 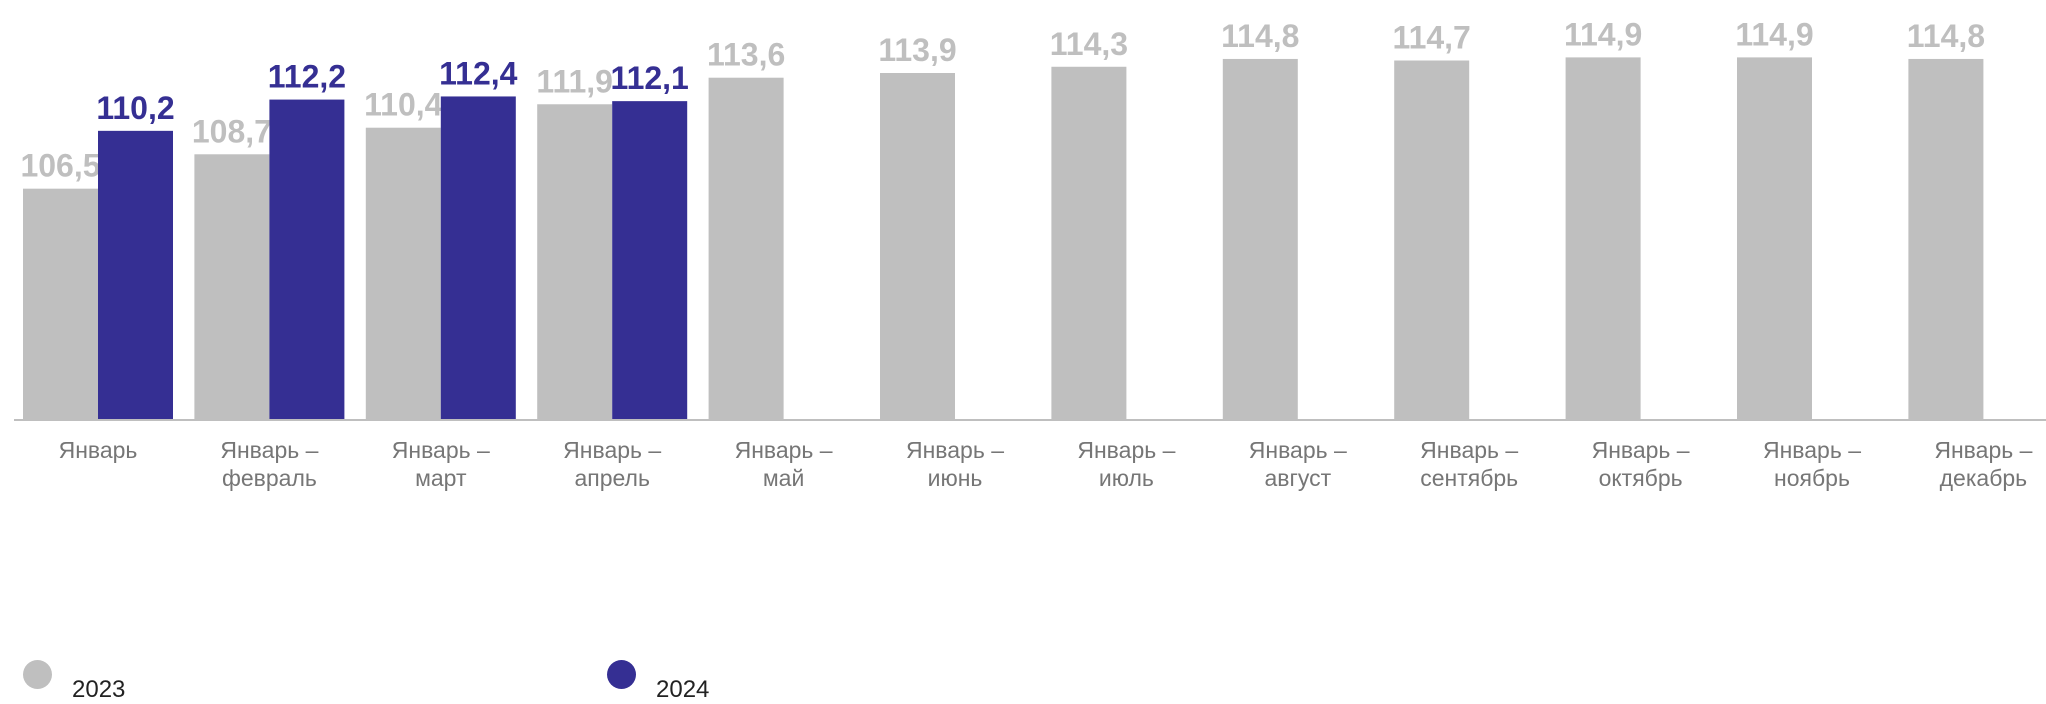 I want to click on category-label-7: Январь – август, so click(x=1298, y=464).